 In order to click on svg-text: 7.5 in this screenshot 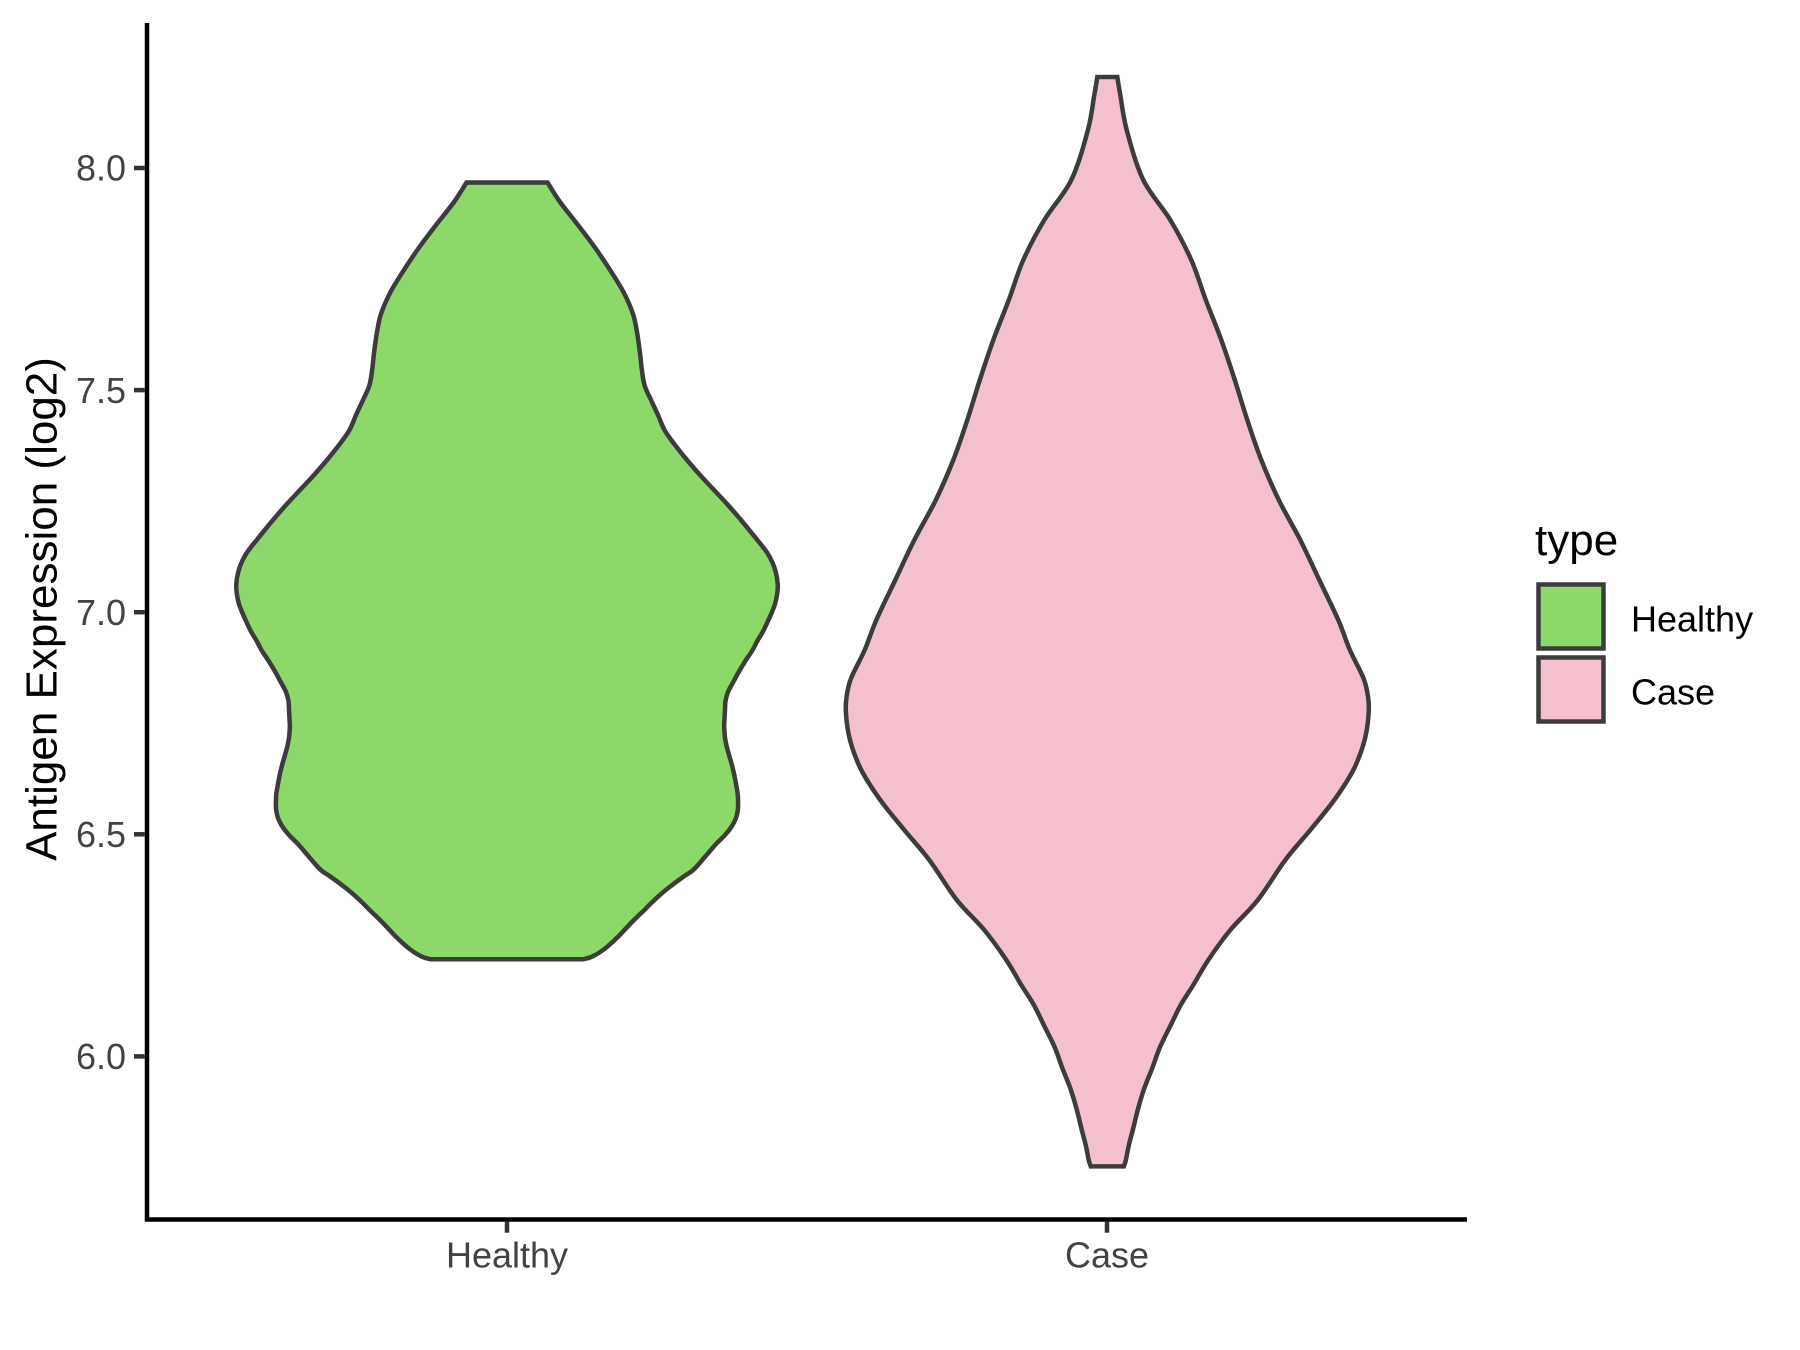, I will do `click(101, 390)`.